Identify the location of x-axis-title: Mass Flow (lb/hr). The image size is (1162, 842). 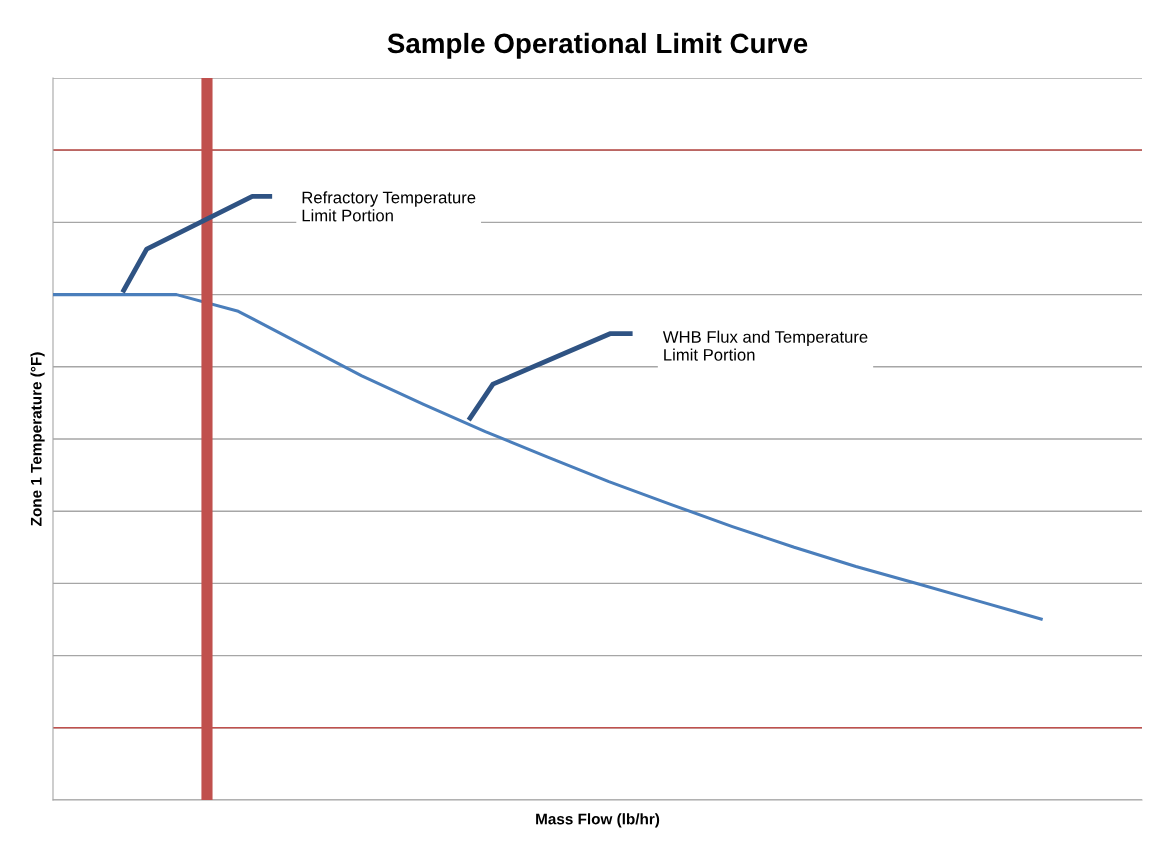
(598, 820).